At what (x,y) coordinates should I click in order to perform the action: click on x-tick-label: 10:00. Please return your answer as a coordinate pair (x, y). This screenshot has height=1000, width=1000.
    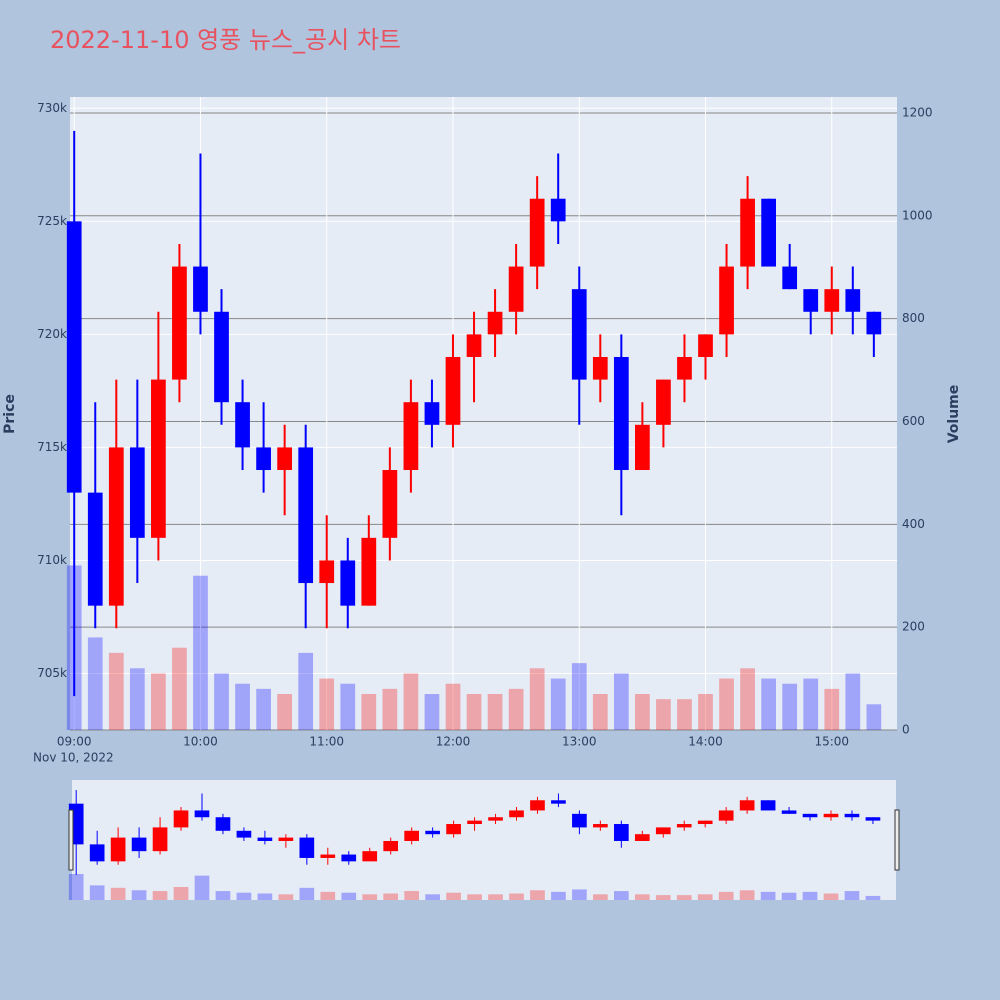
    Looking at the image, I should click on (200, 742).